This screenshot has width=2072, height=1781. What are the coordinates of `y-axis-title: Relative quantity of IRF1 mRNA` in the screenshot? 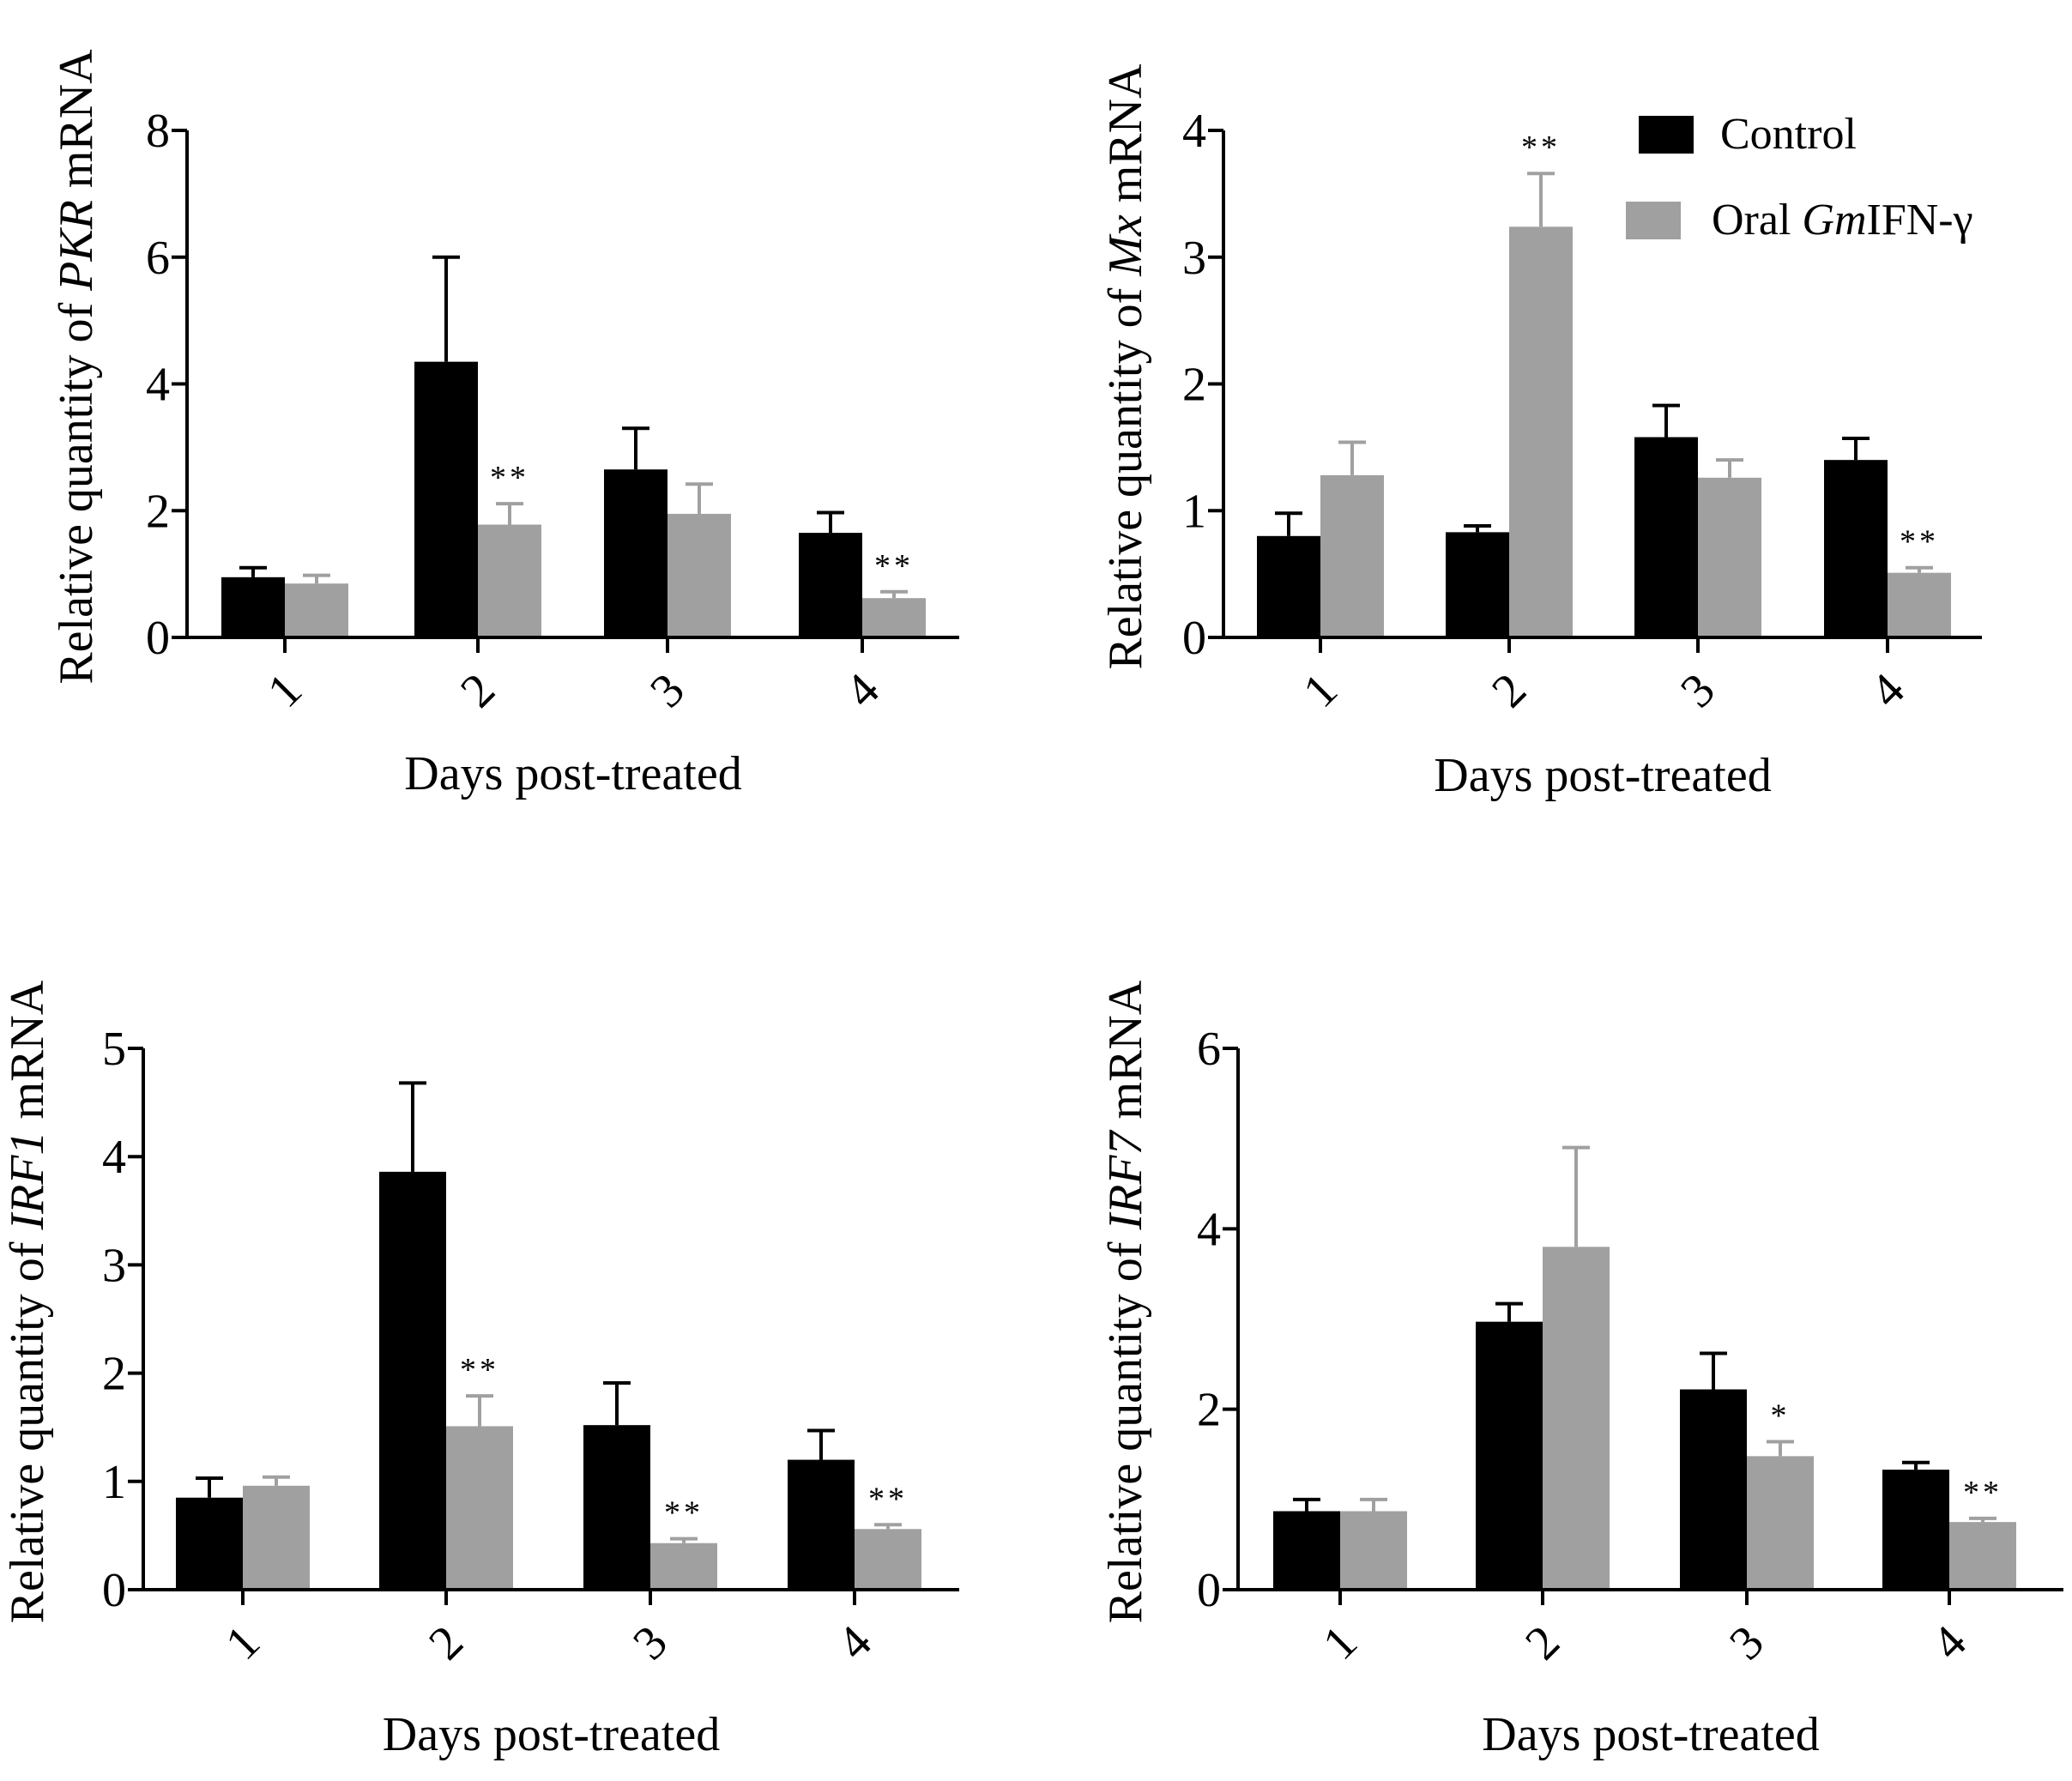 It's located at (27, 1301).